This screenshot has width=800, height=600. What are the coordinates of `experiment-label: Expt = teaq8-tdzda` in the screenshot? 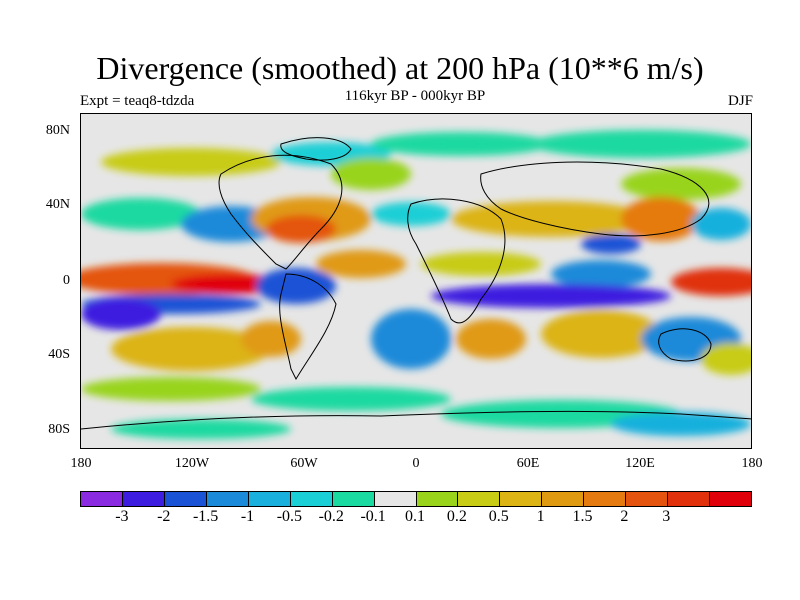 It's located at (137, 101).